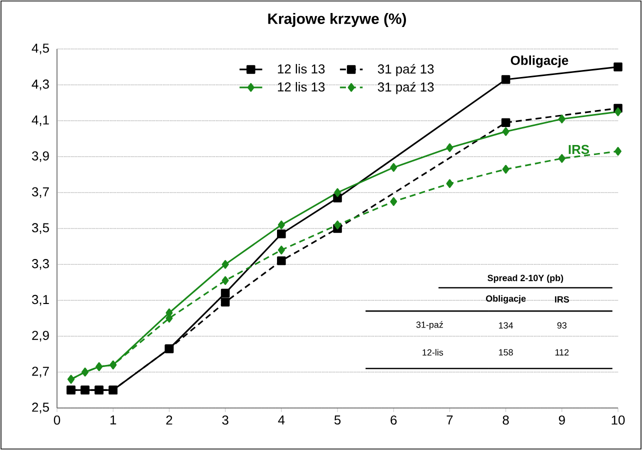 The height and width of the screenshot is (450, 642). I want to click on y-tick-label: 2,9, so click(40, 336).